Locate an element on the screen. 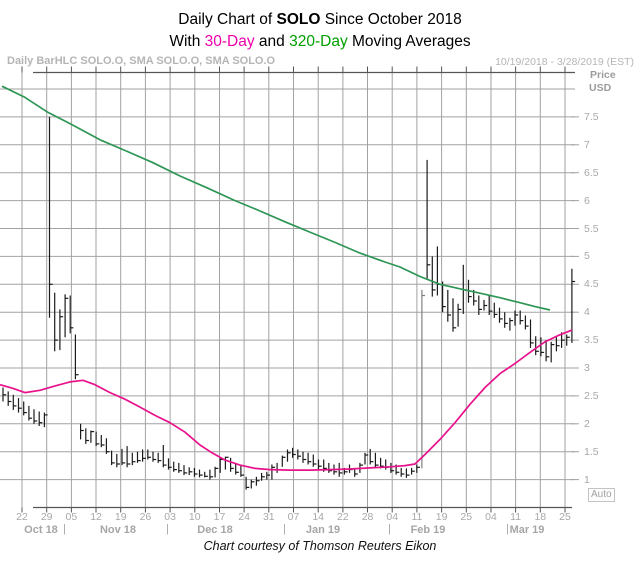 This screenshot has height=571, width=640. title-line2-prefix: With is located at coordinates (187, 41).